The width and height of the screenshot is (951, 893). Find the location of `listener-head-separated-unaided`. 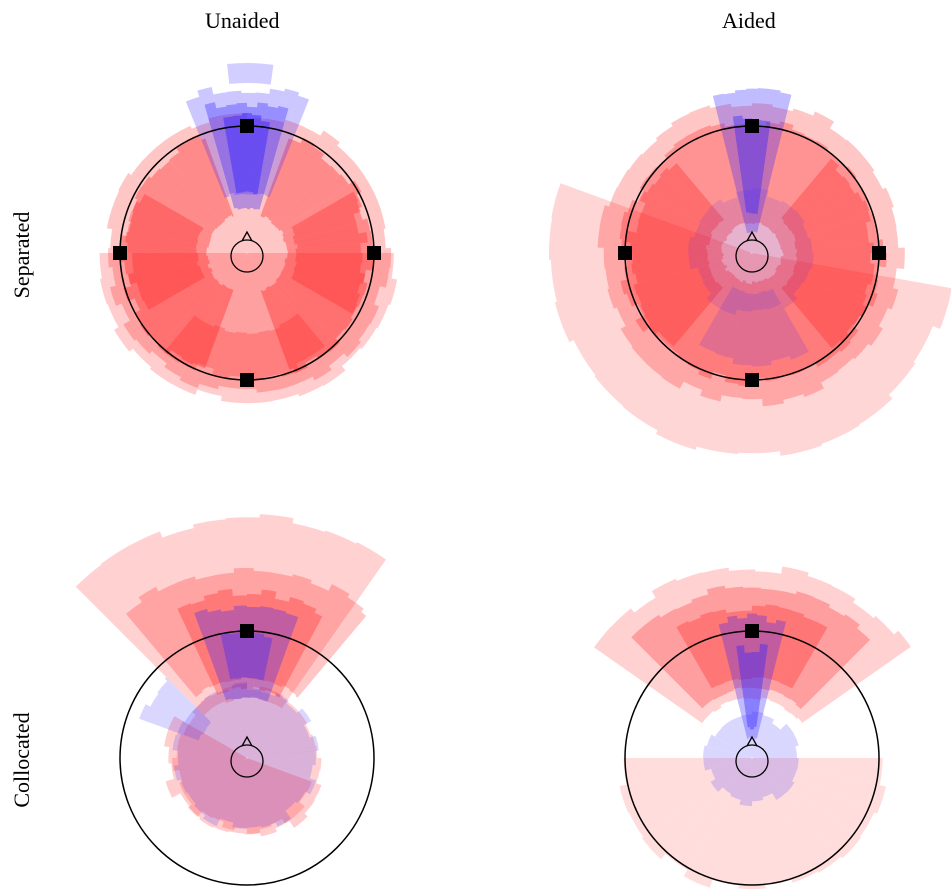

listener-head-separated-unaided is located at coordinates (247, 256).